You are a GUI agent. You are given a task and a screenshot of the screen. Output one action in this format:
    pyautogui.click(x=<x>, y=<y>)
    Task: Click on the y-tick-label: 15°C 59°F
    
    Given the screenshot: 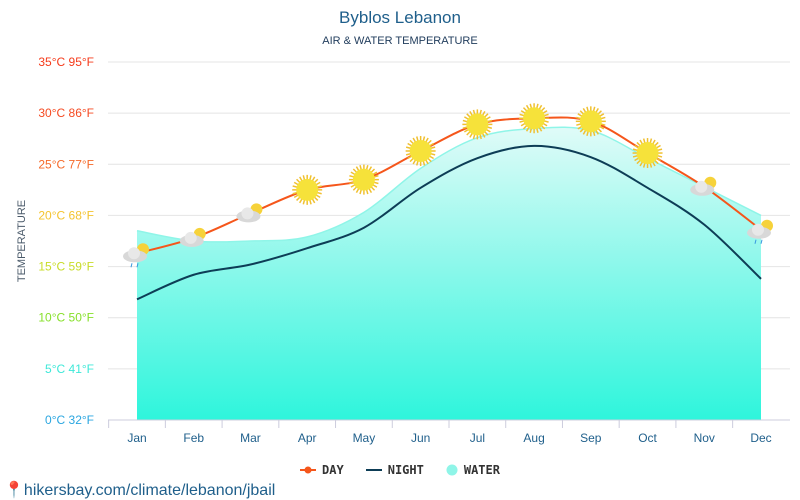 What is the action you would take?
    pyautogui.click(x=66, y=267)
    